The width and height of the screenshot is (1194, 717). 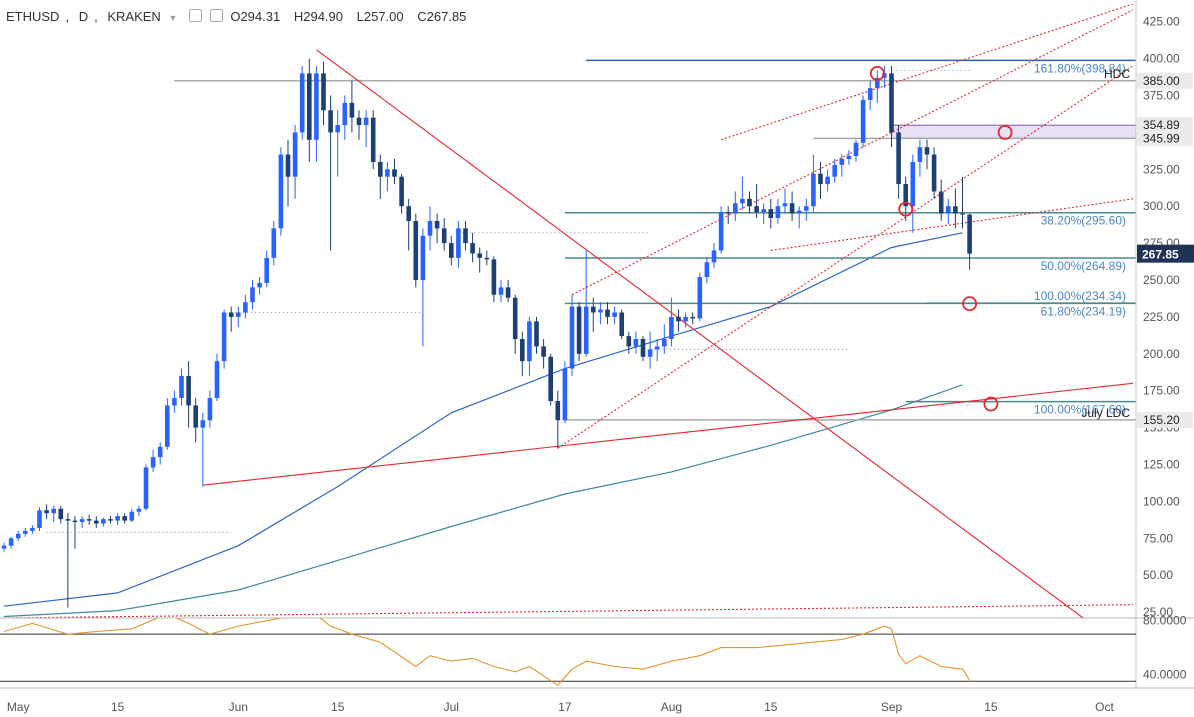 I want to click on level-label: HDC, so click(x=1117, y=74).